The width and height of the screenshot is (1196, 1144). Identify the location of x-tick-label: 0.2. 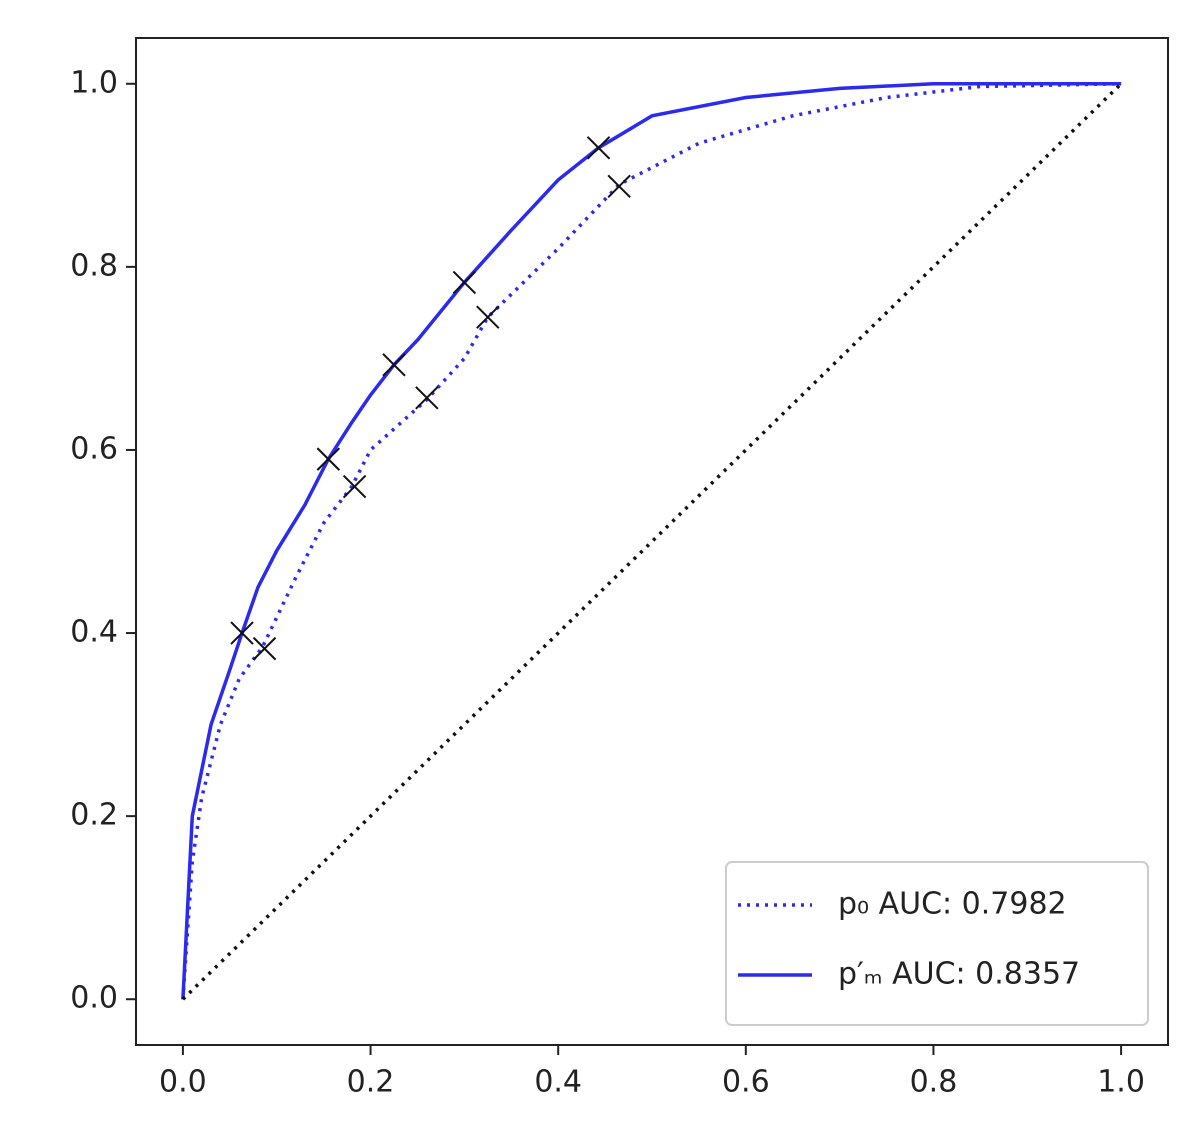
(371, 1082).